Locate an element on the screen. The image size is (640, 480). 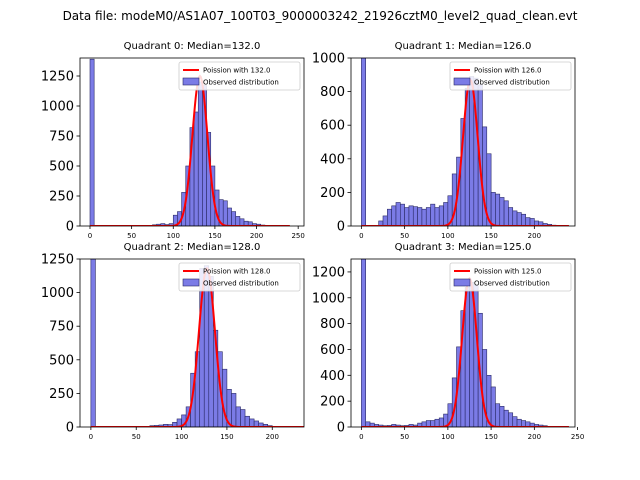
legend-poisson-label: Poission with 126.0 is located at coordinates (508, 71).